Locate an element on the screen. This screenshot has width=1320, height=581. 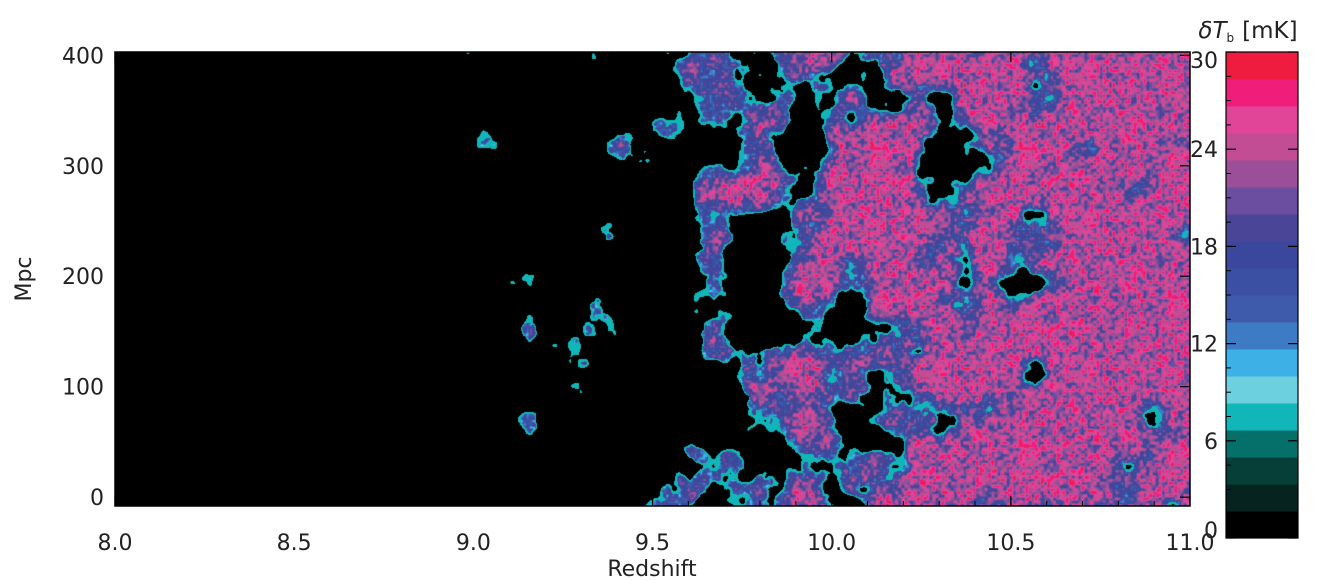
y-axis-label: Mpc is located at coordinates (24, 278).